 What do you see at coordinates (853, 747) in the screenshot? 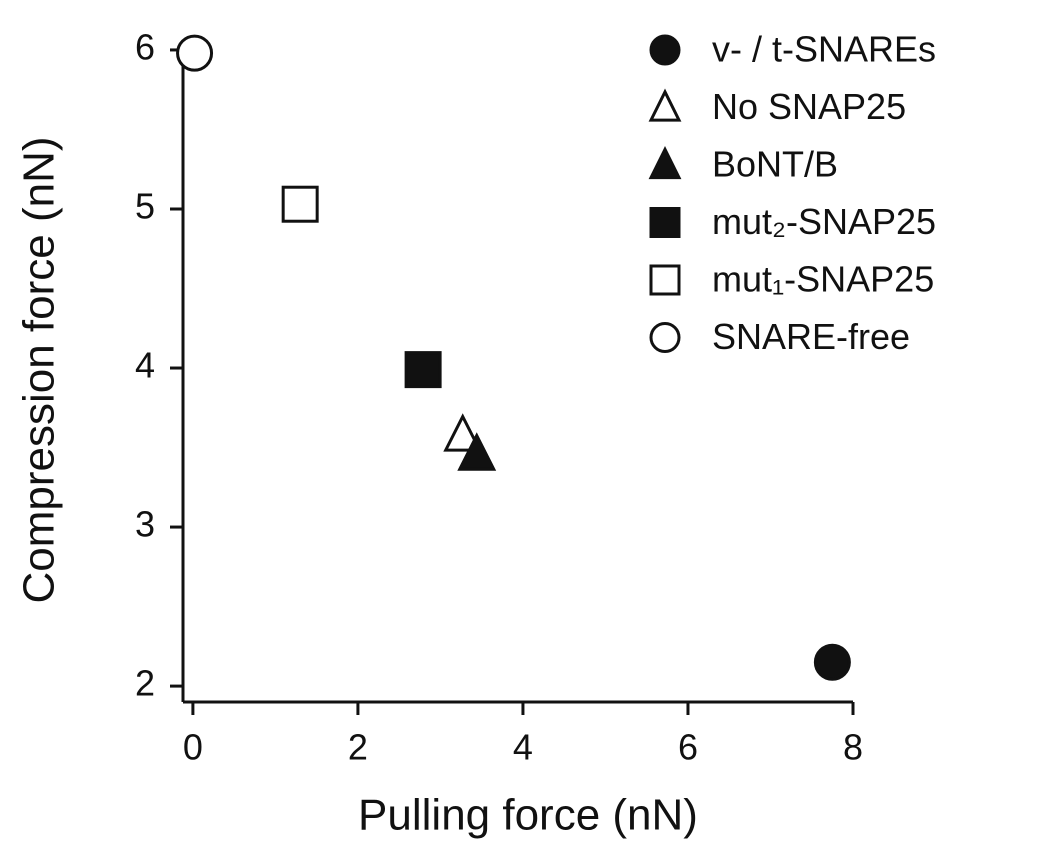
I see `x-tick-label: 8` at bounding box center [853, 747].